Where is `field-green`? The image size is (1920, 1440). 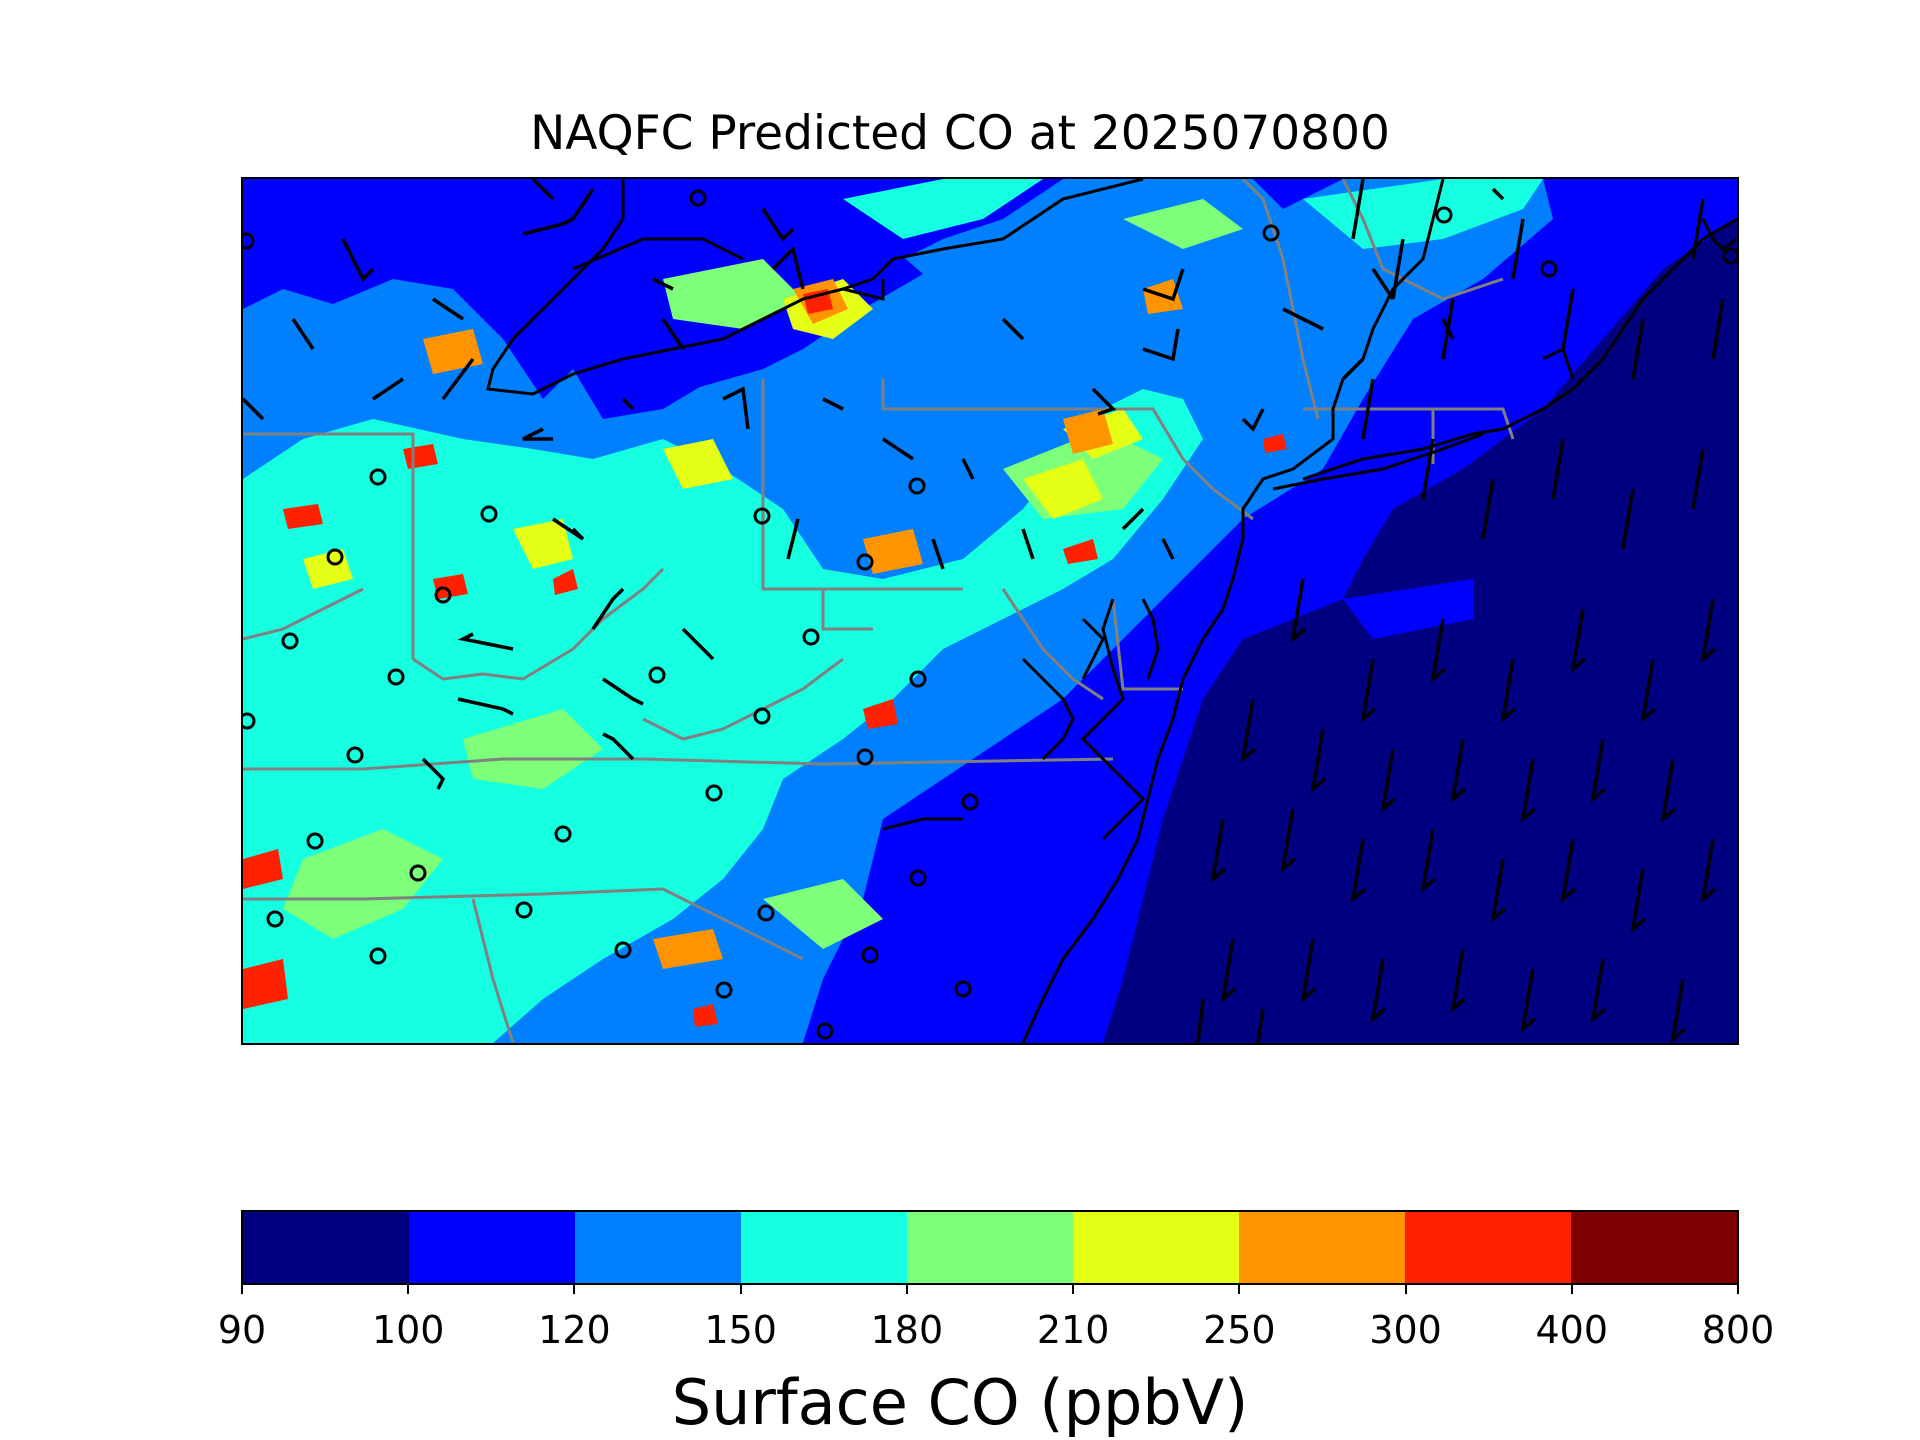
field-green is located at coordinates (363, 884).